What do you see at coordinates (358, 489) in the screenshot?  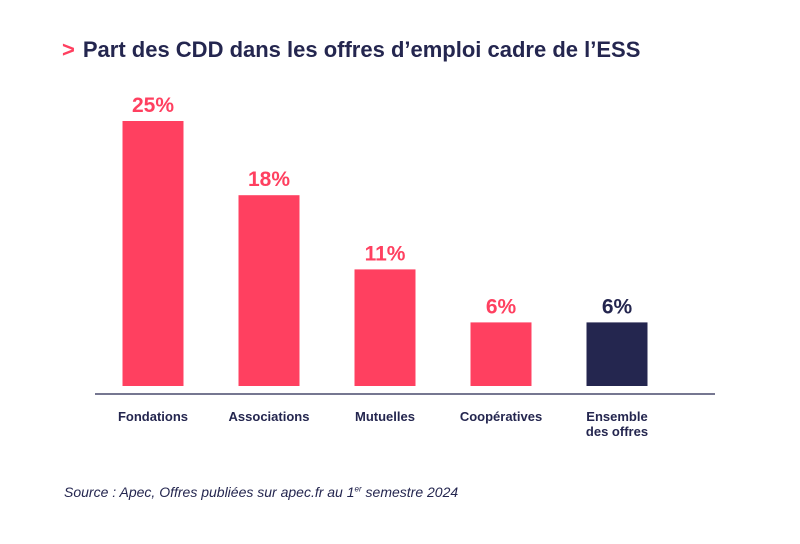 I see `source-superscript: er` at bounding box center [358, 489].